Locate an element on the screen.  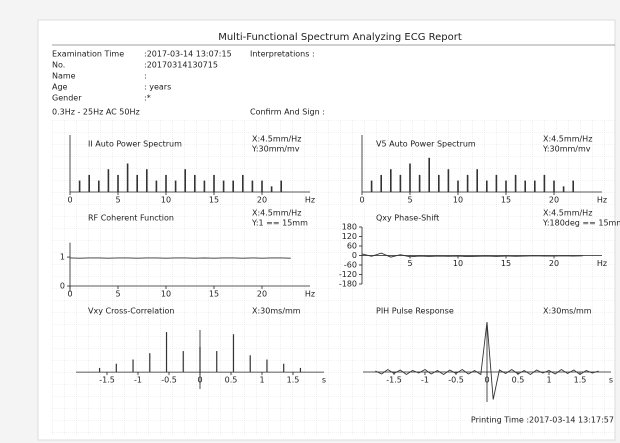
confirm-label: Confirm And Sign : is located at coordinates (287, 112).